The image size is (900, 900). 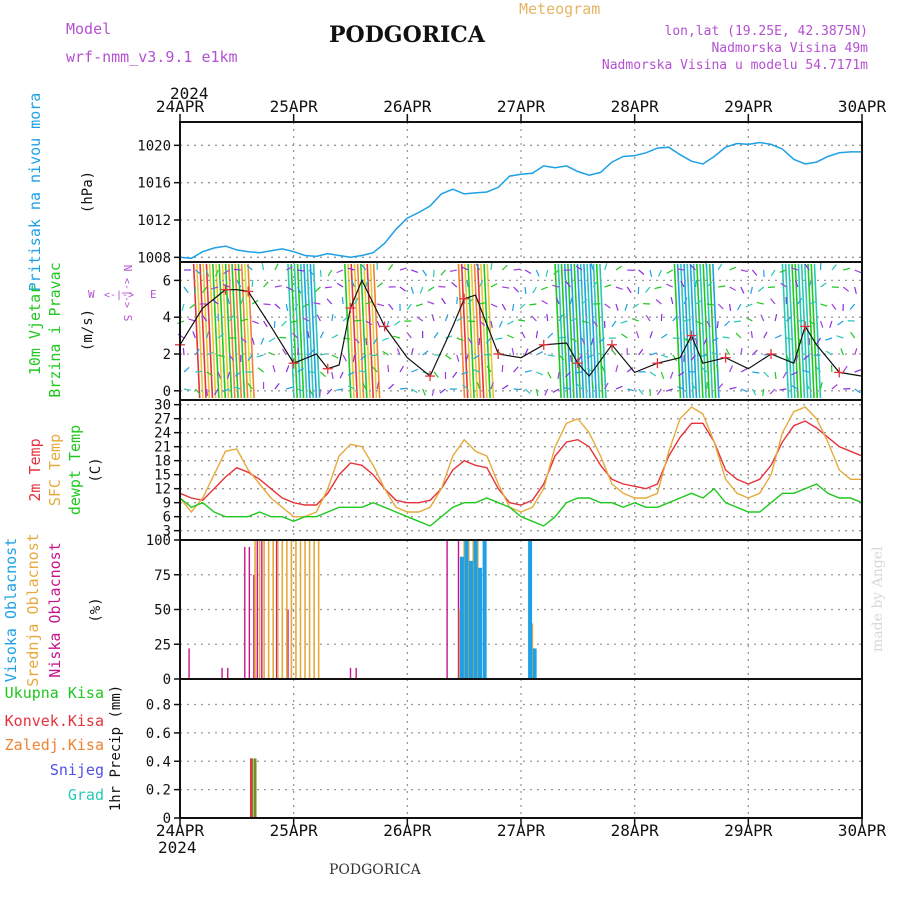 What do you see at coordinates (91, 294) in the screenshot?
I see `wind-legend-w: W` at bounding box center [91, 294].